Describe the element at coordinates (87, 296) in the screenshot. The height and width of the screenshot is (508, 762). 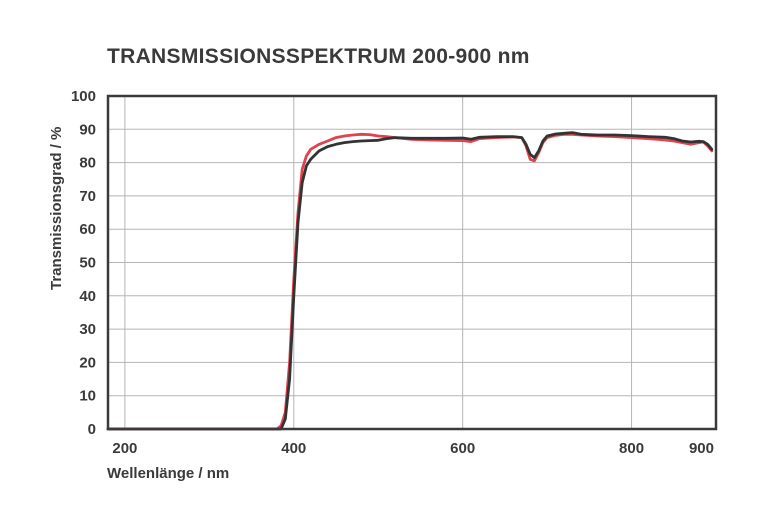
I see `y-tick-label: 40` at that location.